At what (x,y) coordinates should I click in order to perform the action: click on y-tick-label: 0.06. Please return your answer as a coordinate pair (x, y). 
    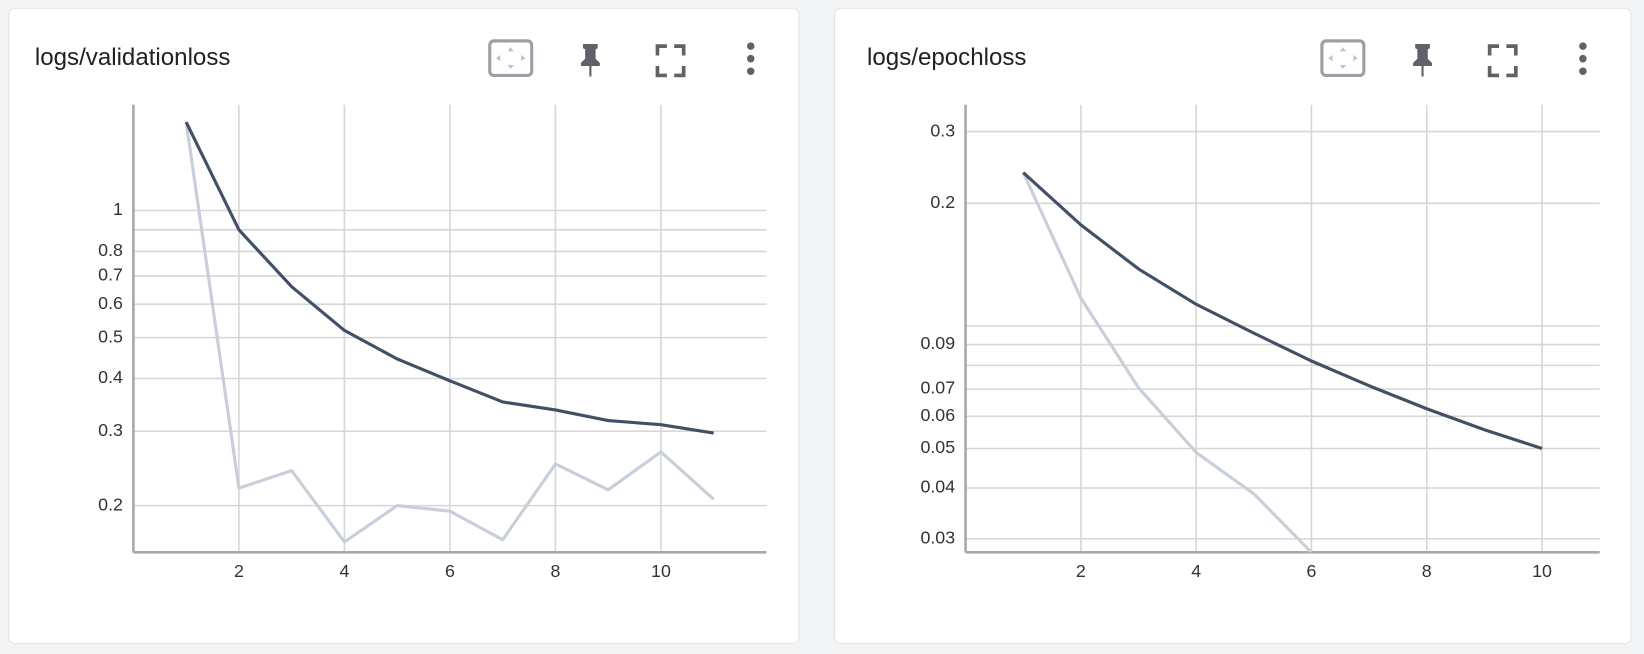
    Looking at the image, I should click on (937, 415).